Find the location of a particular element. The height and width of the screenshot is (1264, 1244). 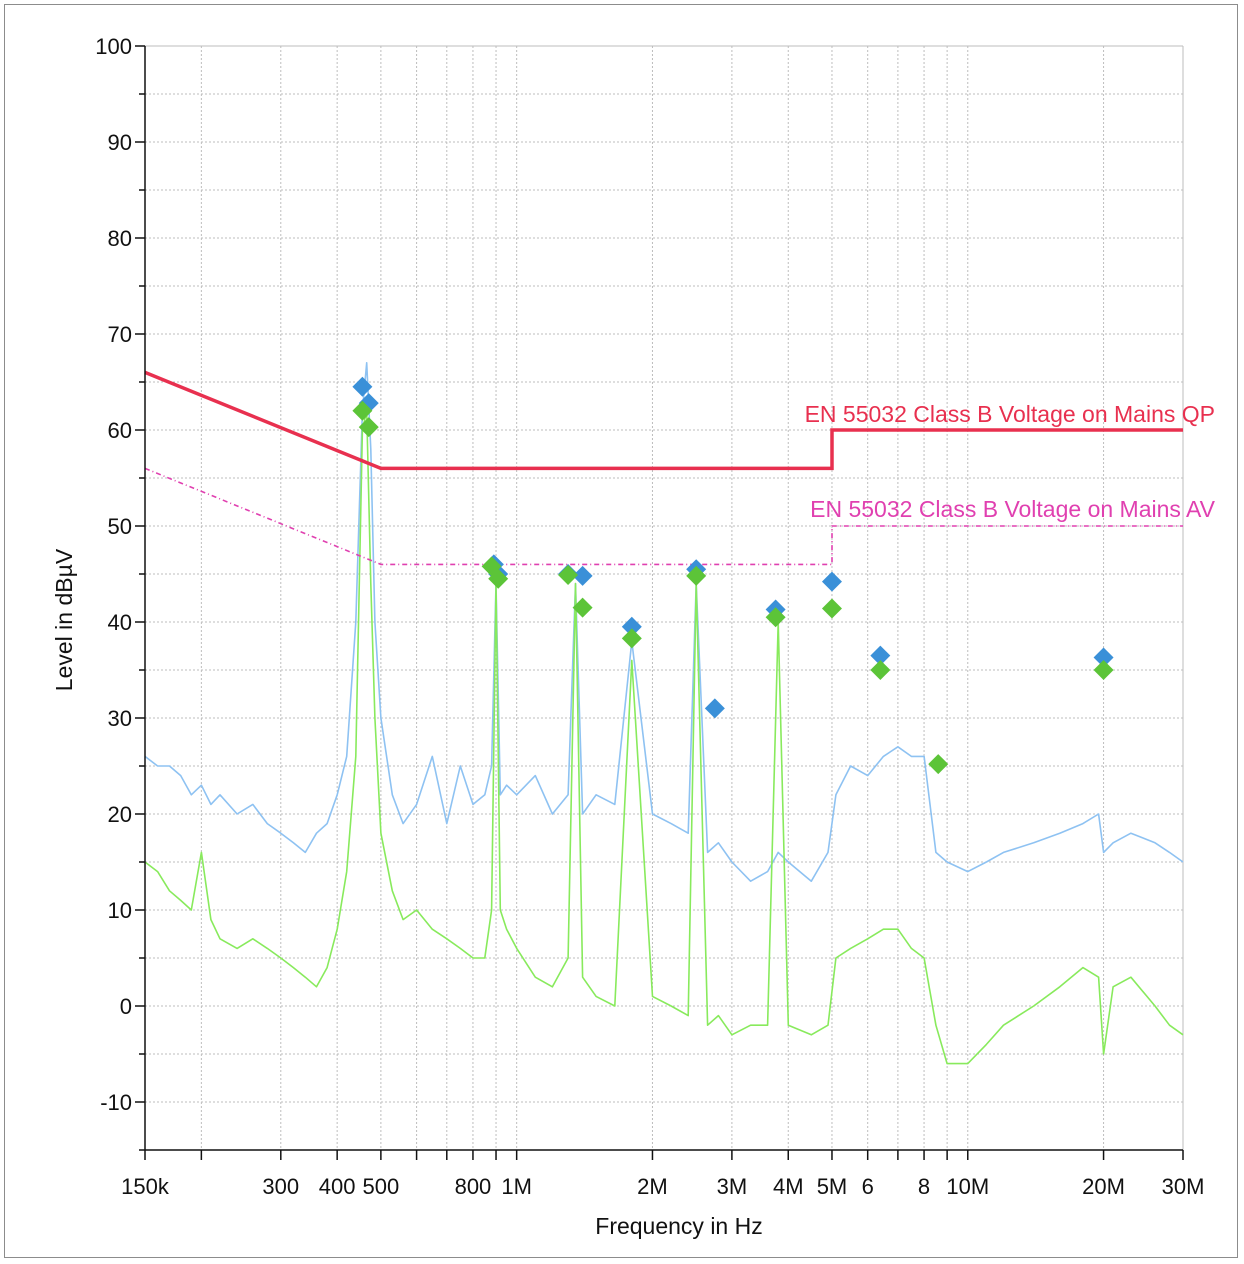

x-tick-label: 400 is located at coordinates (337, 1186).